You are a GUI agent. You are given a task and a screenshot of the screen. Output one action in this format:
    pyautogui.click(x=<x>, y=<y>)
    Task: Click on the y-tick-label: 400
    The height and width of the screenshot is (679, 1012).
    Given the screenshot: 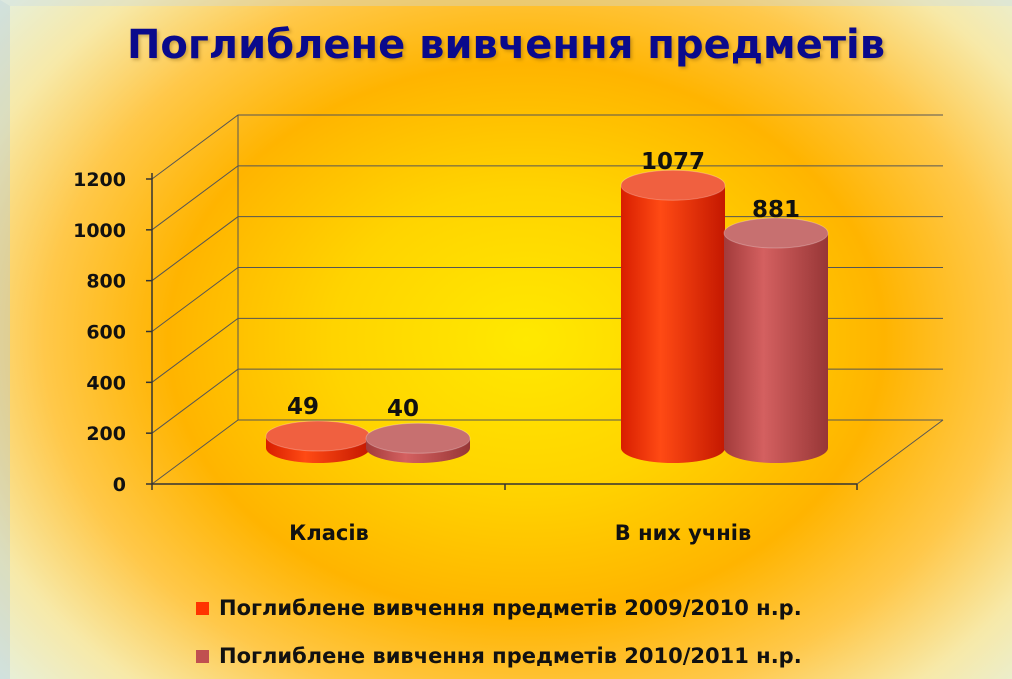 What is the action you would take?
    pyautogui.click(x=106, y=383)
    